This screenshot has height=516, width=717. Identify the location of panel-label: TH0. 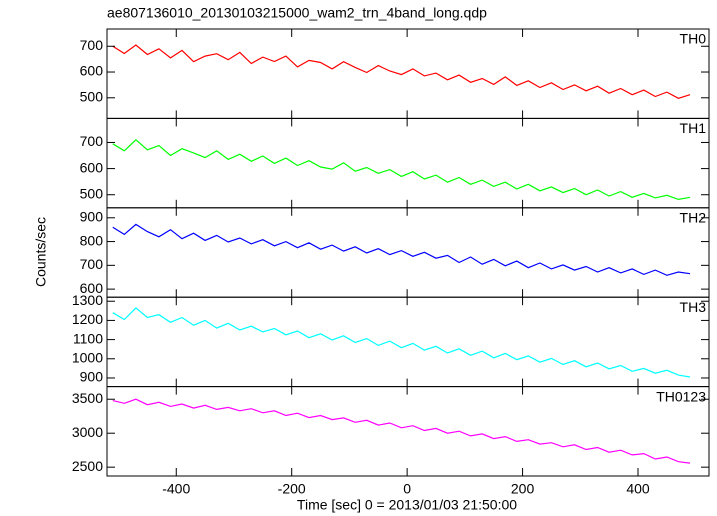
(693, 39).